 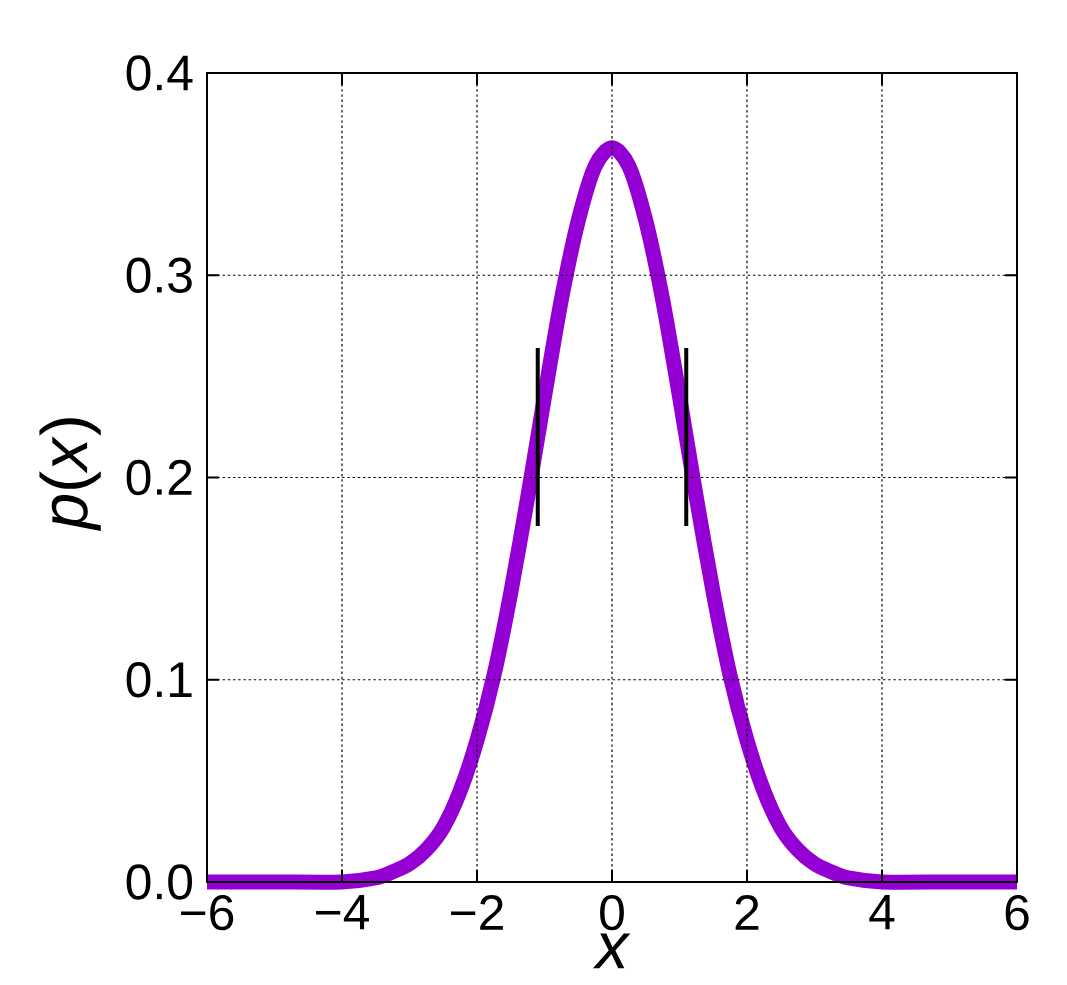 I want to click on x-tick-label: 0, so click(x=612, y=913).